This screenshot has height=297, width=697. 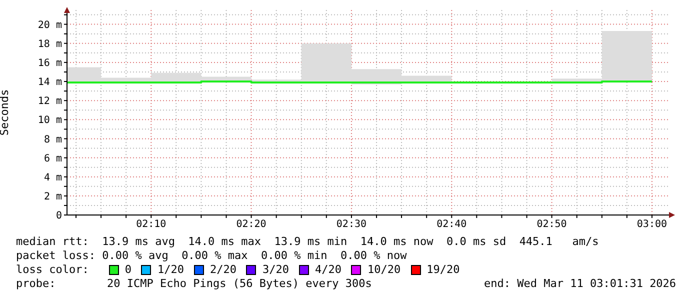 I want to click on text: 20 ICMP Echo Pings (56 Bytes) every 300s, so click(x=239, y=283).